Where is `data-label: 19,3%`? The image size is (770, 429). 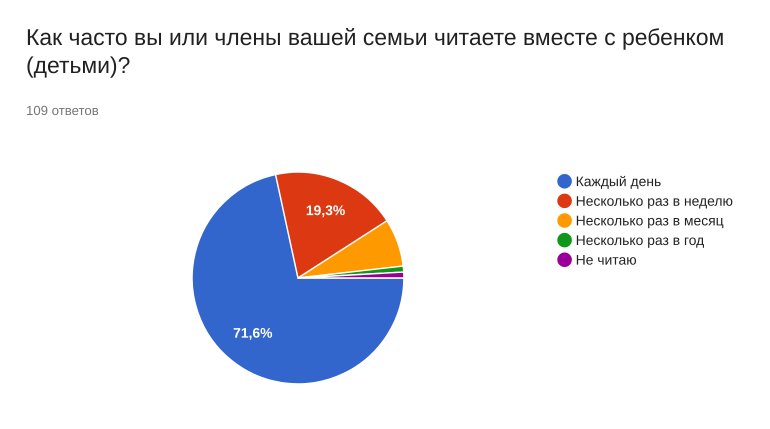
data-label: 19,3% is located at coordinates (325, 211).